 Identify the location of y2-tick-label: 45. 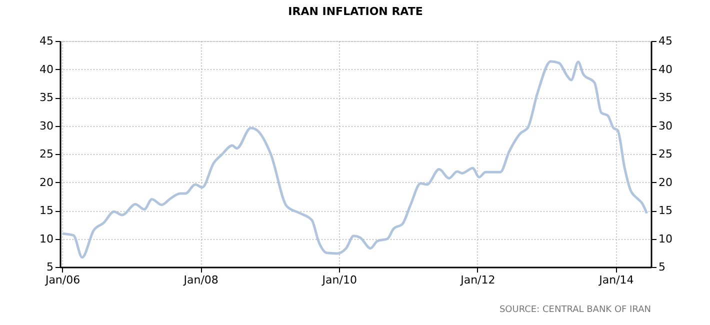
(665, 41).